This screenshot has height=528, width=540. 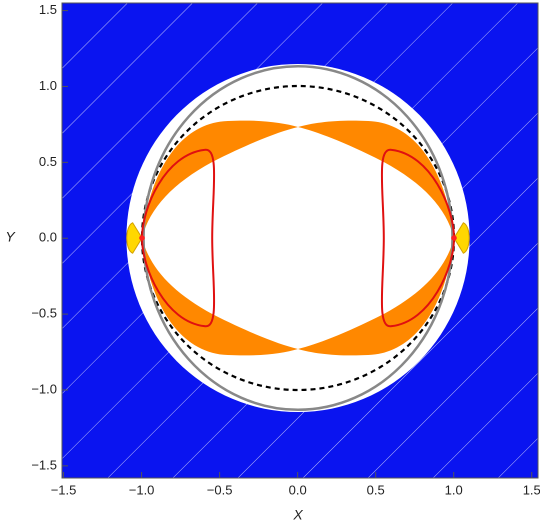 What do you see at coordinates (48, 237) in the screenshot?
I see `y-tick-label: 0.0` at bounding box center [48, 237].